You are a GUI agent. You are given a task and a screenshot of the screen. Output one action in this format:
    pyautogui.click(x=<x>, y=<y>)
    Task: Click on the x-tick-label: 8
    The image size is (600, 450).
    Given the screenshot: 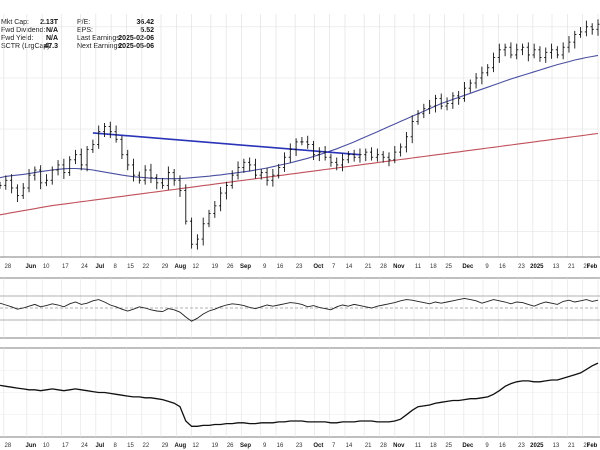 What is the action you would take?
    pyautogui.click(x=115, y=267)
    